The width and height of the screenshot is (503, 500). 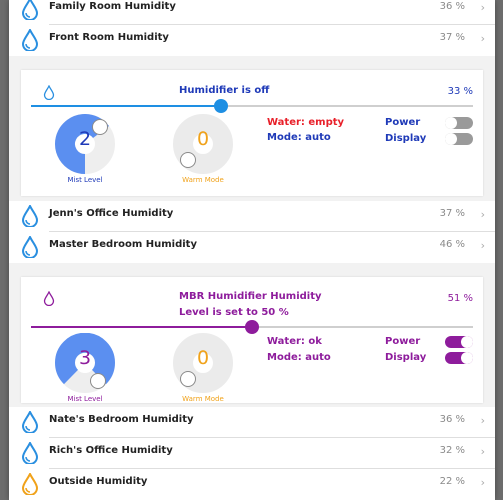 I want to click on list-item-richs-office: Rich's Office Humidity 32 % ›, so click(x=252, y=453).